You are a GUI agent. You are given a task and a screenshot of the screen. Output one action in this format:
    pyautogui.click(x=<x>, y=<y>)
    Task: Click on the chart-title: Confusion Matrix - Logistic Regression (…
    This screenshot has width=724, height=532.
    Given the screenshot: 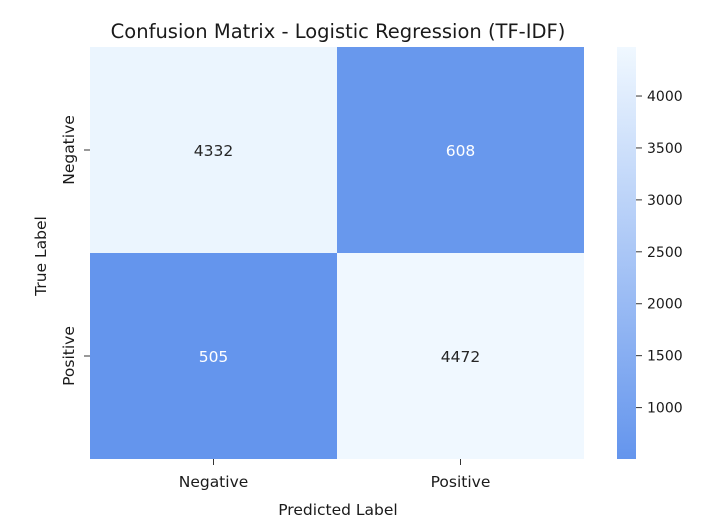 What is the action you would take?
    pyautogui.click(x=338, y=31)
    